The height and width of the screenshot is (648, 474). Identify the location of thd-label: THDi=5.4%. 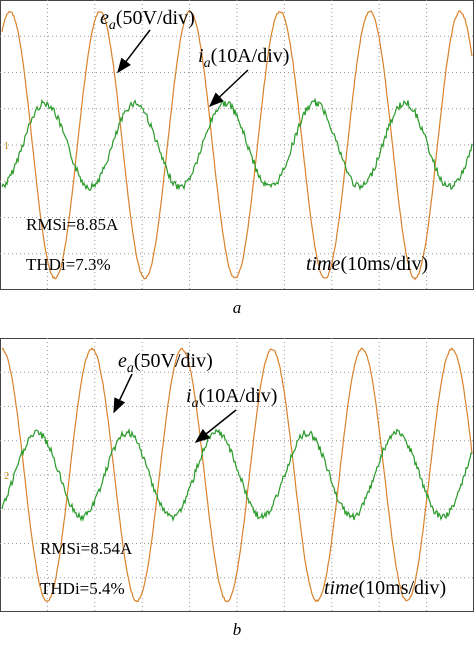
(82, 588).